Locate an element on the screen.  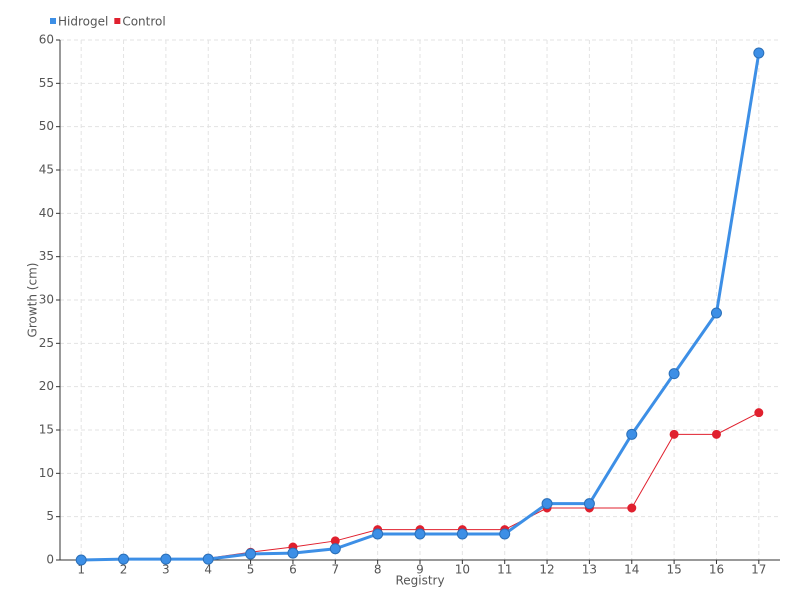
x-tick-label: 4 is located at coordinates (208, 570).